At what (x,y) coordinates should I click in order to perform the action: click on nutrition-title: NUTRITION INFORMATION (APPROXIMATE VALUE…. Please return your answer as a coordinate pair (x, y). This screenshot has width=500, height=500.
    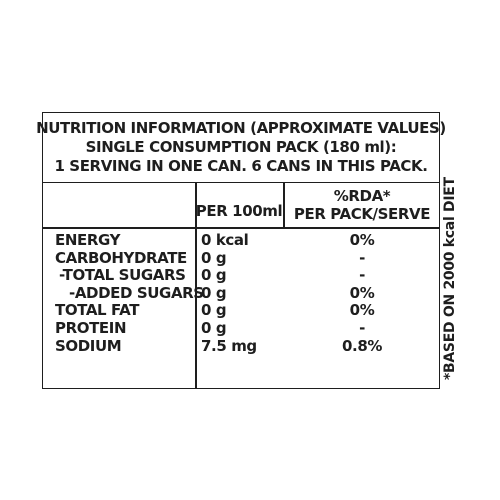
    Looking at the image, I should click on (241, 148).